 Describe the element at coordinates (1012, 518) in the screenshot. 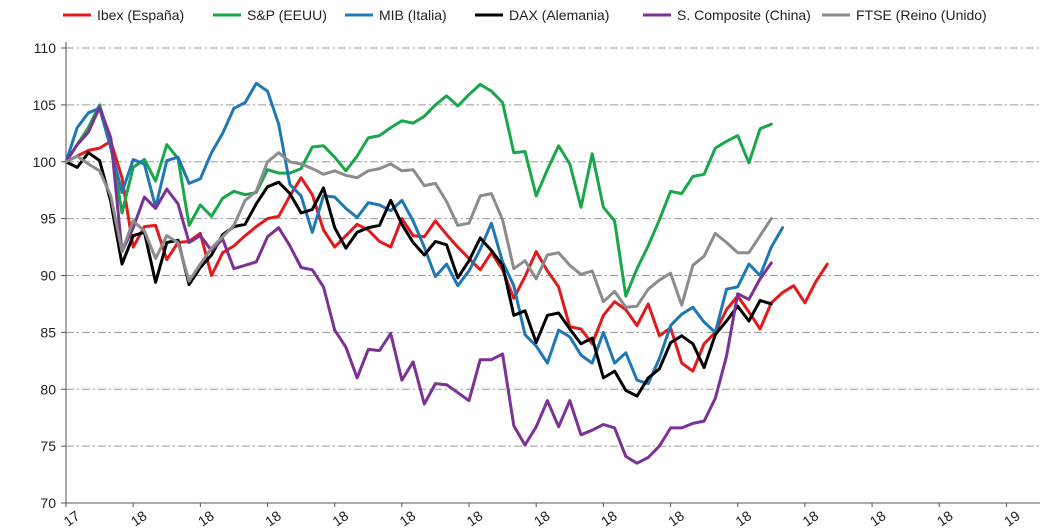

I see `x-tick-label: 19` at that location.